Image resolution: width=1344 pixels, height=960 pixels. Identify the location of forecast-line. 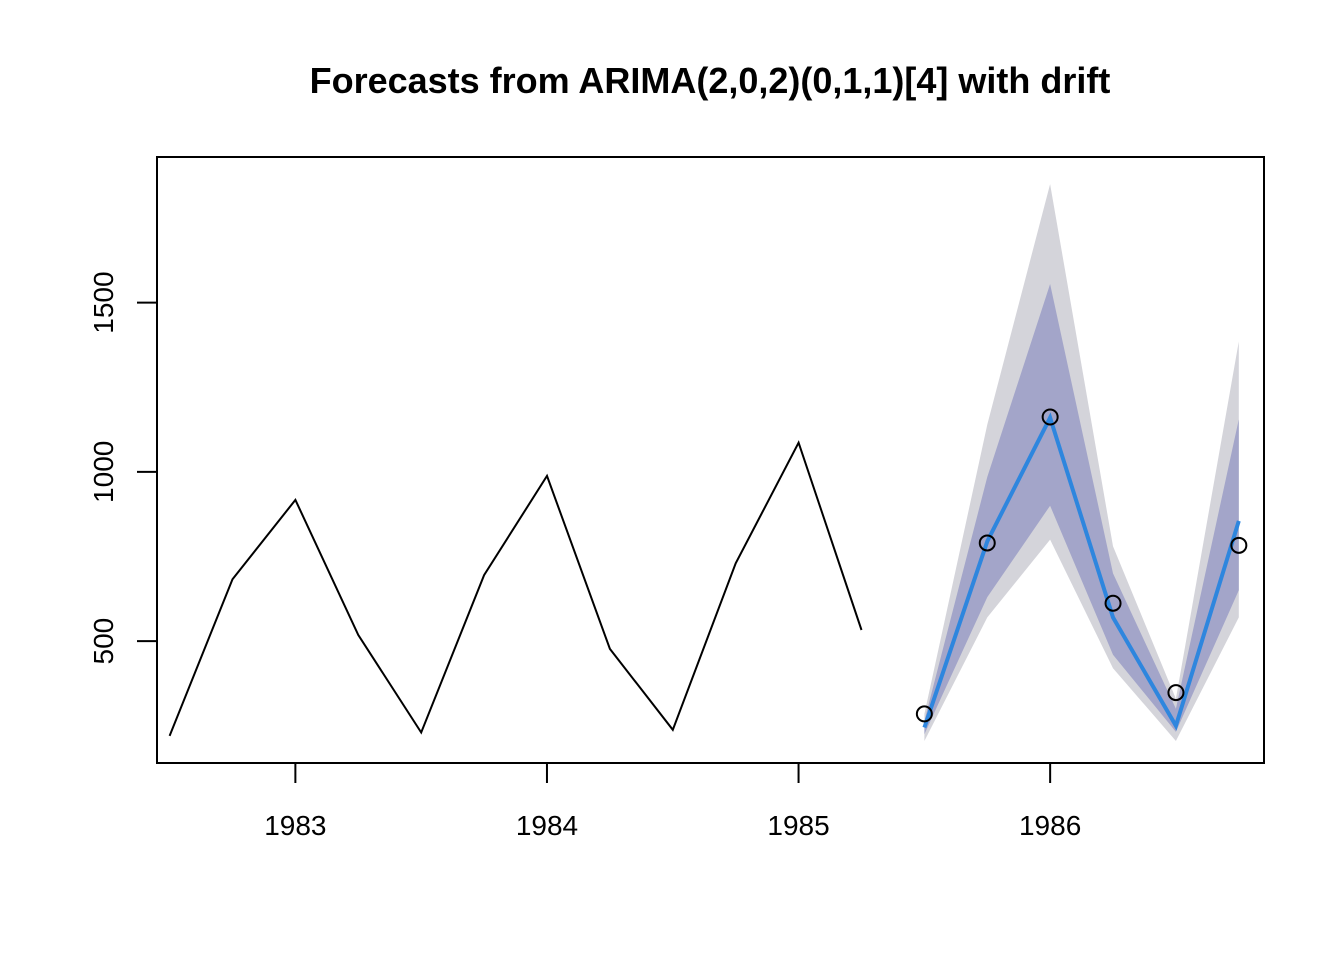
(1081, 571).